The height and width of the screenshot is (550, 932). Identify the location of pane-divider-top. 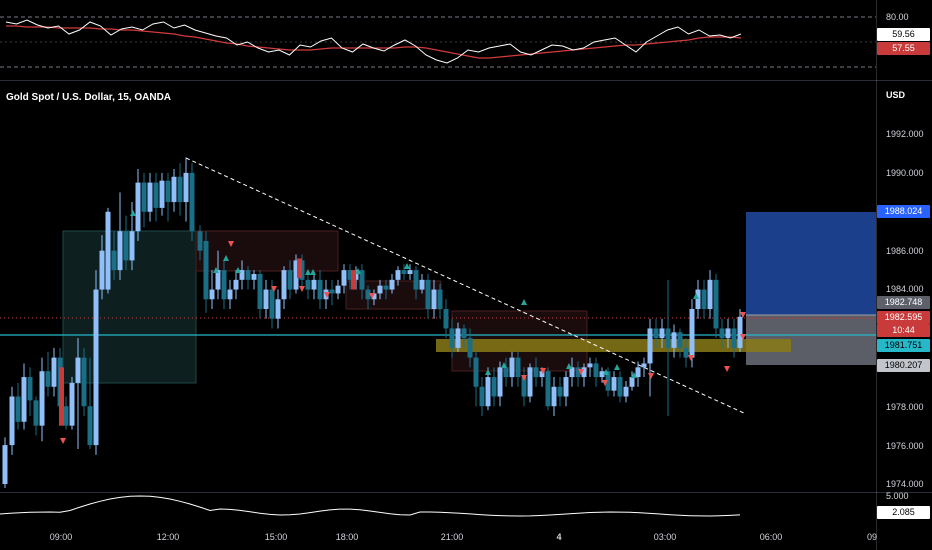
(466, 80).